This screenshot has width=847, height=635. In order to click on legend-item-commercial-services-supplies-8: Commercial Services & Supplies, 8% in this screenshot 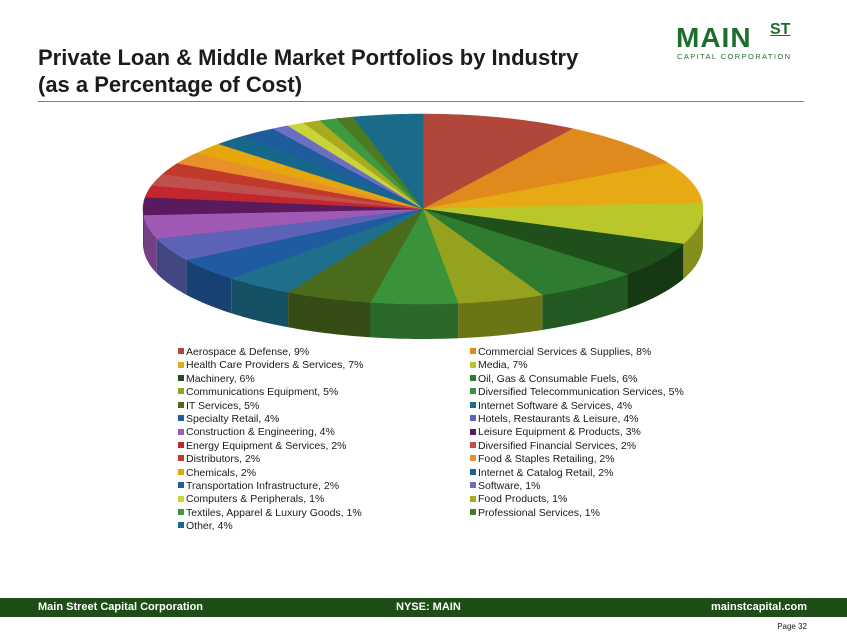, I will do `click(560, 353)`.